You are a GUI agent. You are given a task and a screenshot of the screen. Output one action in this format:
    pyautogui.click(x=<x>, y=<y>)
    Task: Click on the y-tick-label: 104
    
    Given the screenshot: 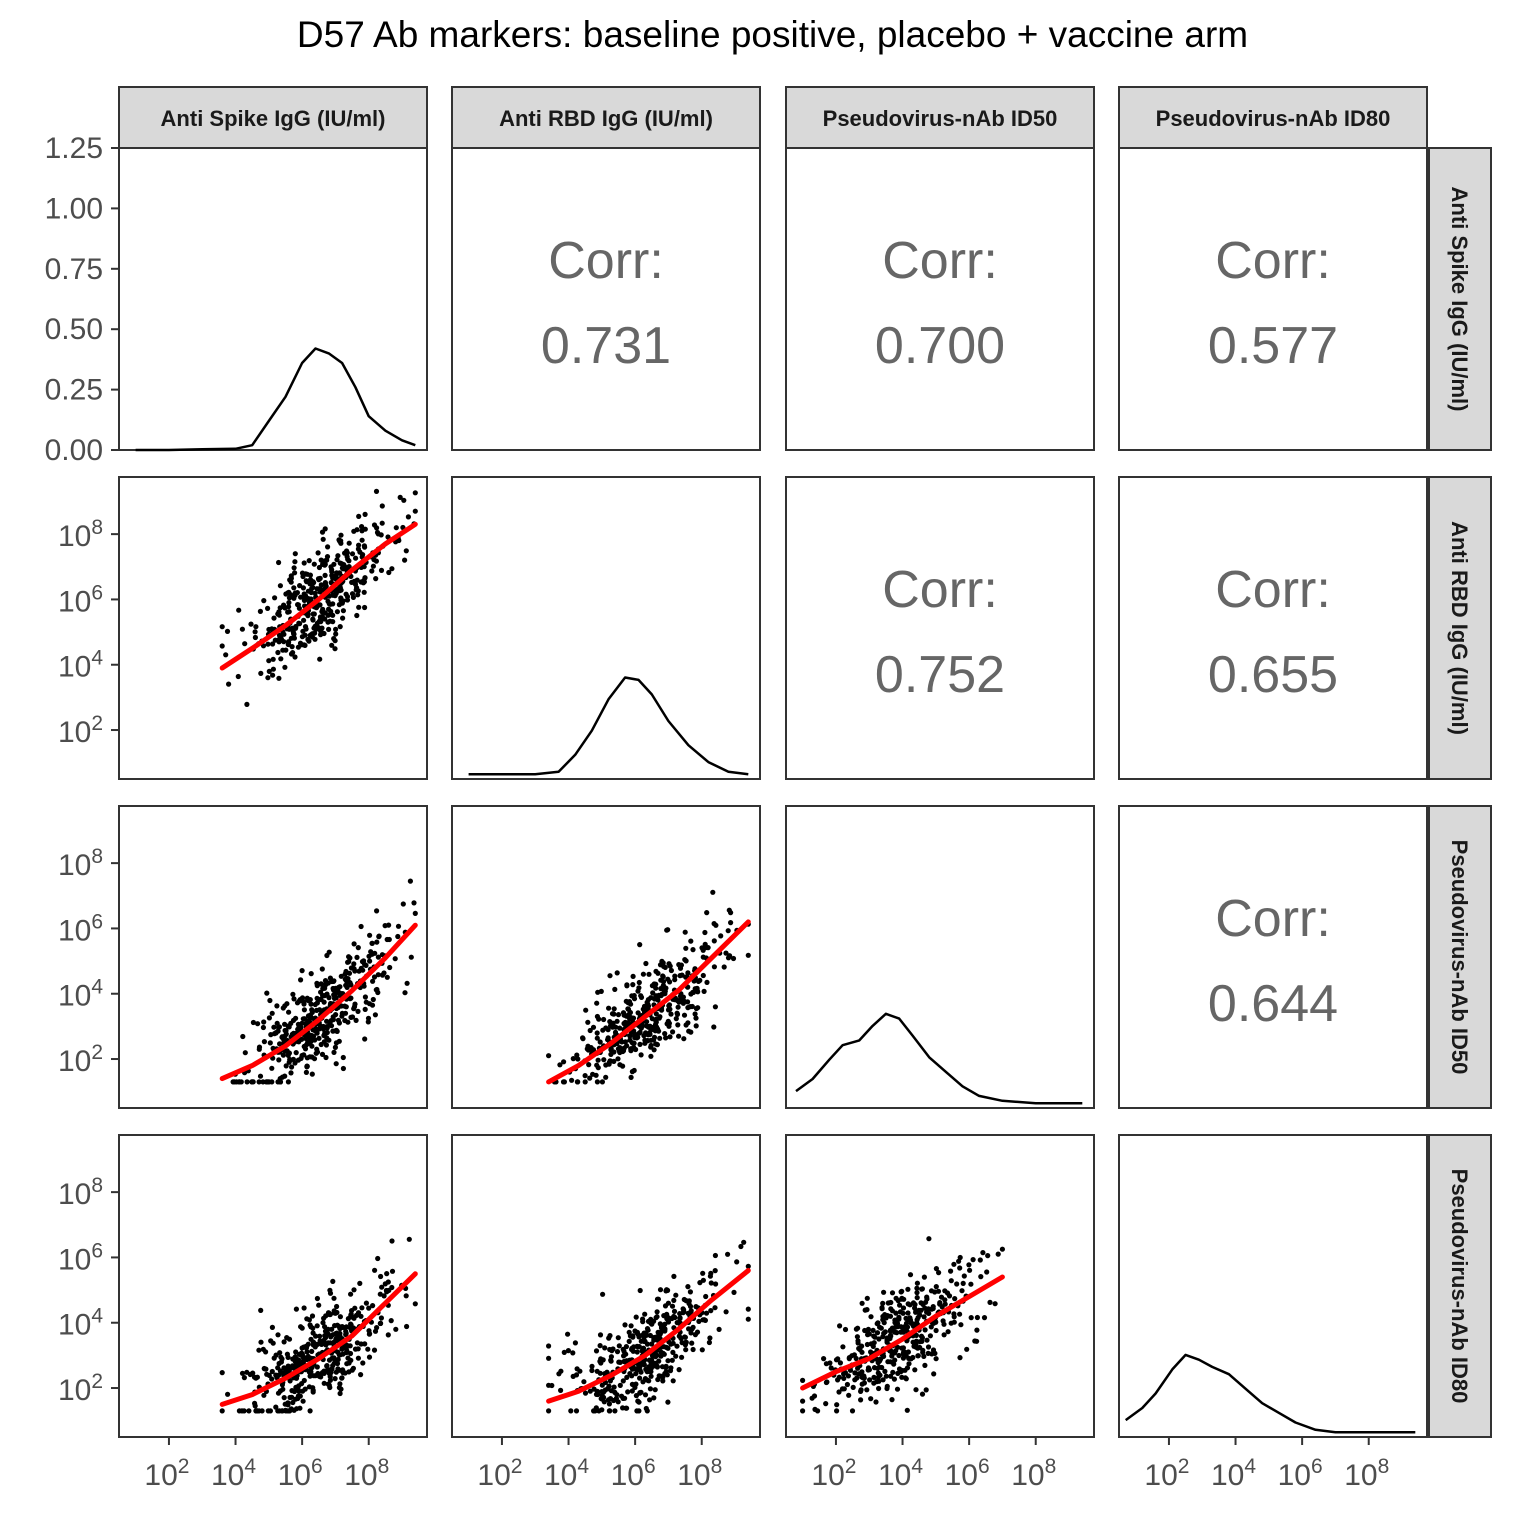 What is the action you would take?
    pyautogui.click(x=80, y=665)
    